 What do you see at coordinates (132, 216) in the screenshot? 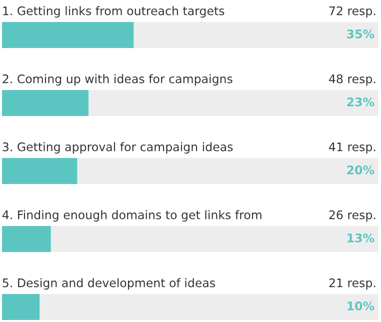
I see `y-tick-label: 4. Finding enough domains to get links from` at bounding box center [132, 216].